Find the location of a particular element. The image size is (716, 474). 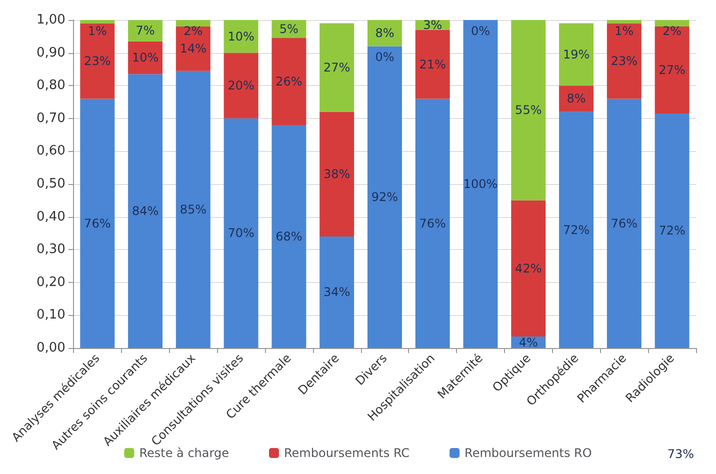

legend-label: Remboursements RC is located at coordinates (347, 453).